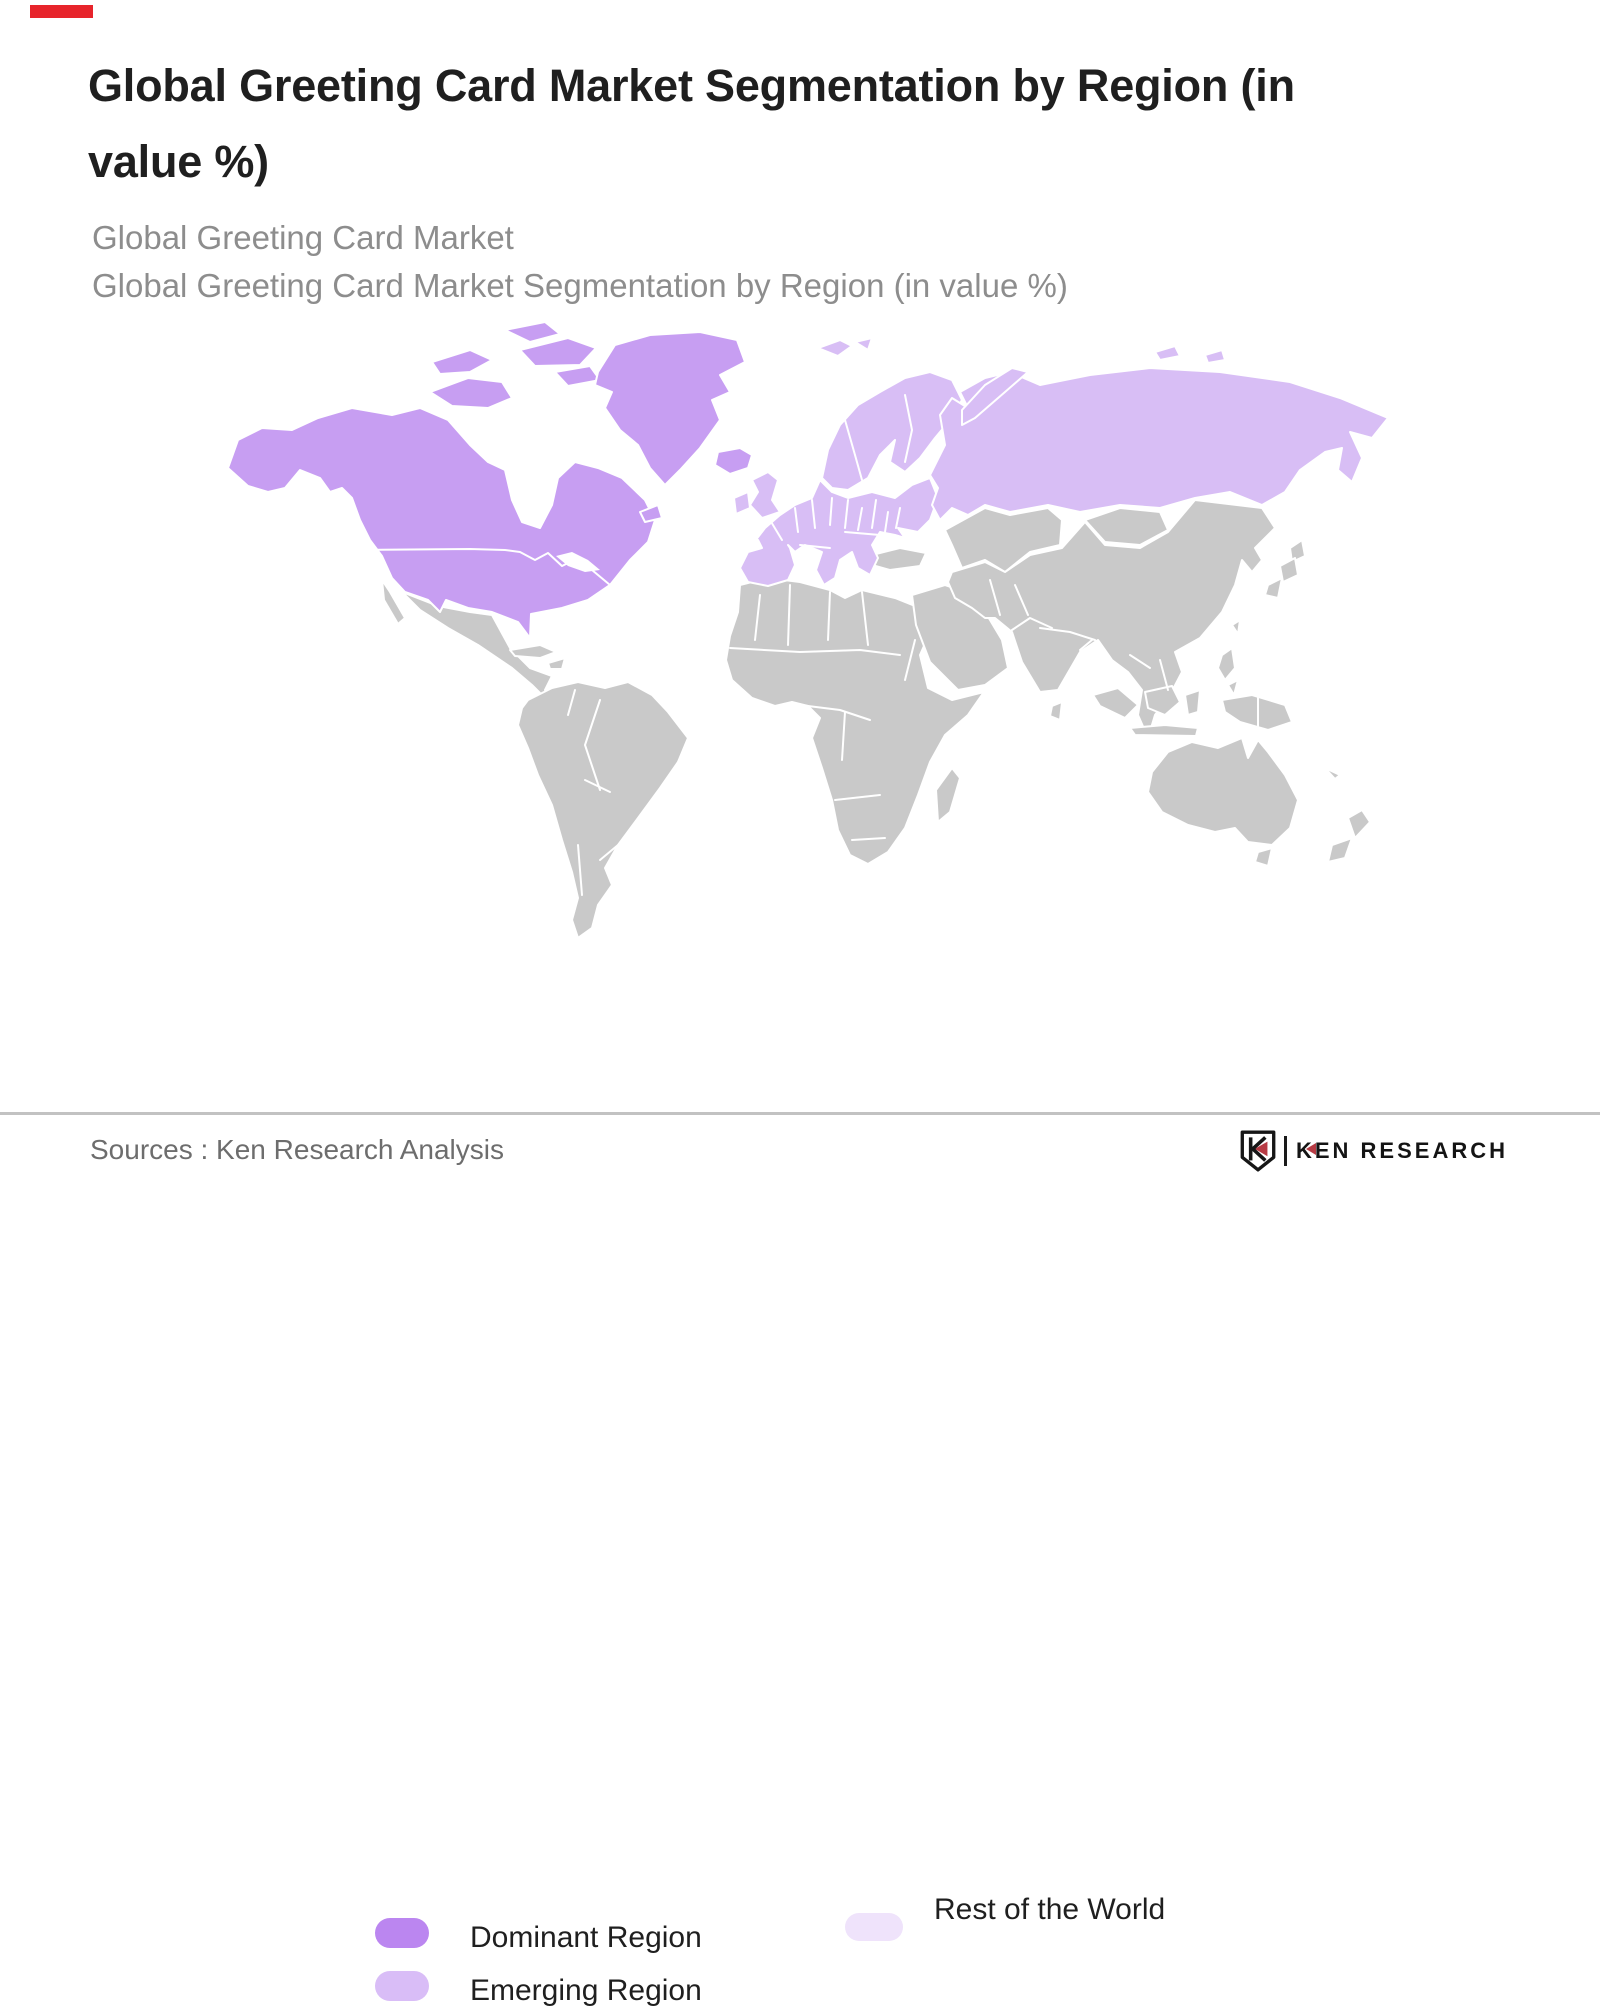 Image resolution: width=1600 pixels, height=2007 pixels. I want to click on map-new-caledonia, so click(1332, 773).